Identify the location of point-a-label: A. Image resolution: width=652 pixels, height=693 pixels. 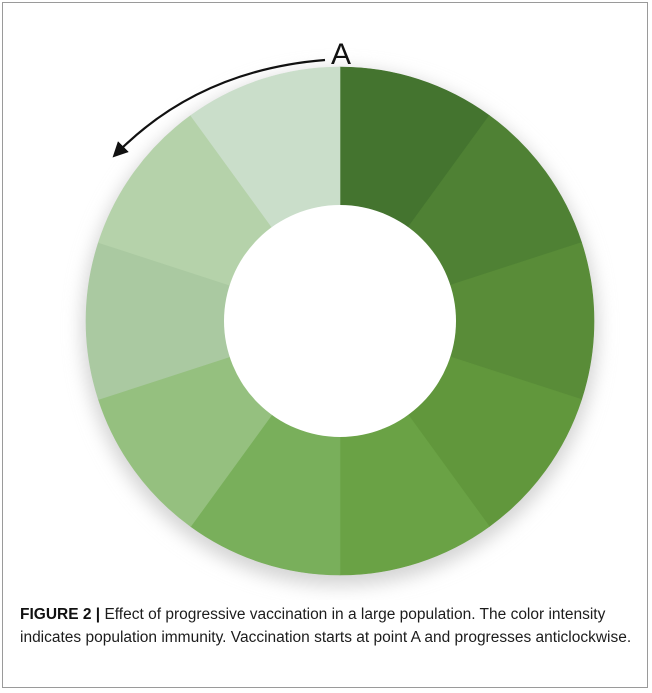
(341, 54).